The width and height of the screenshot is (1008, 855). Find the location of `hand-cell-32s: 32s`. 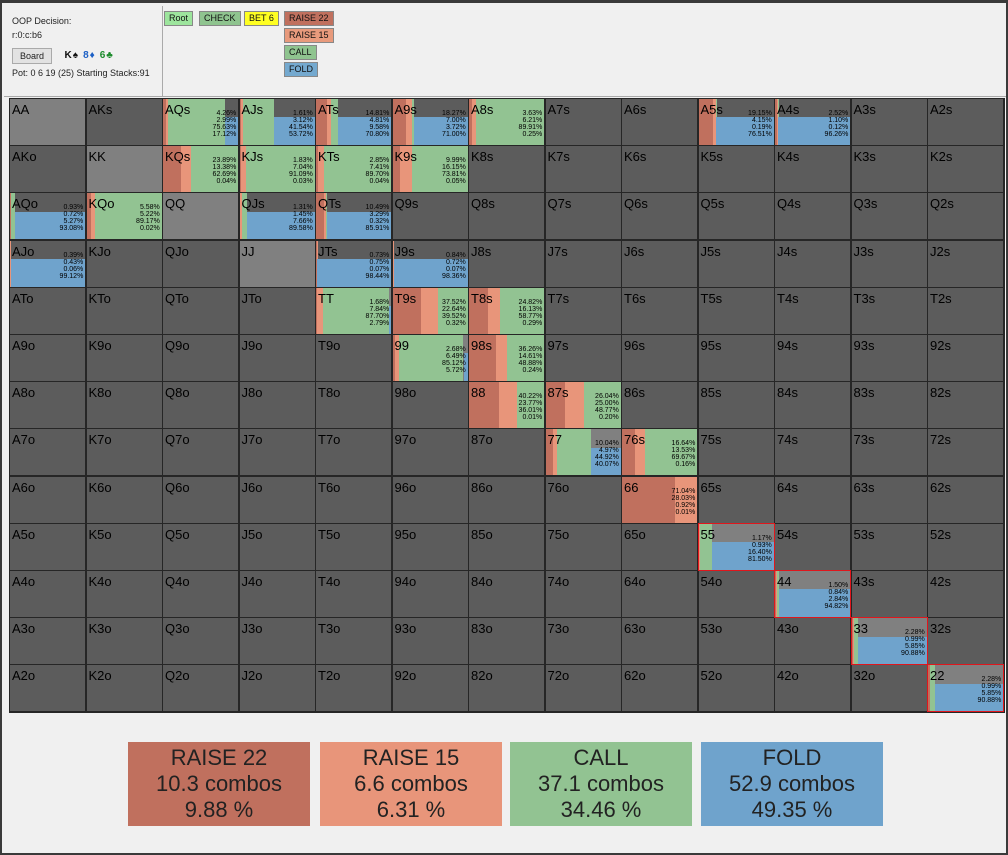

hand-cell-32s: 32s is located at coordinates (965, 641).